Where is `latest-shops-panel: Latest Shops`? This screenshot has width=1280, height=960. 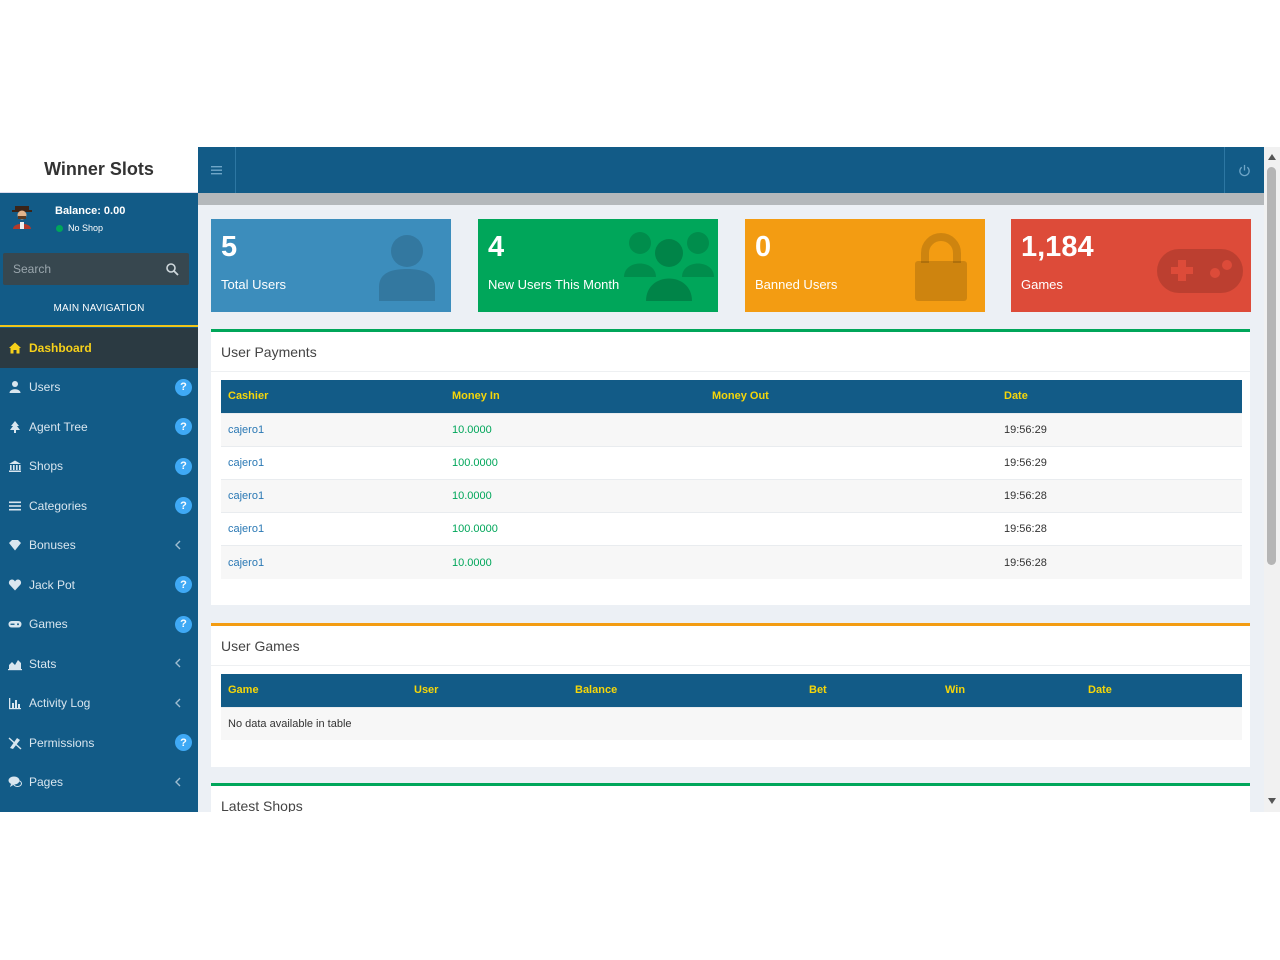 latest-shops-panel: Latest Shops is located at coordinates (730, 797).